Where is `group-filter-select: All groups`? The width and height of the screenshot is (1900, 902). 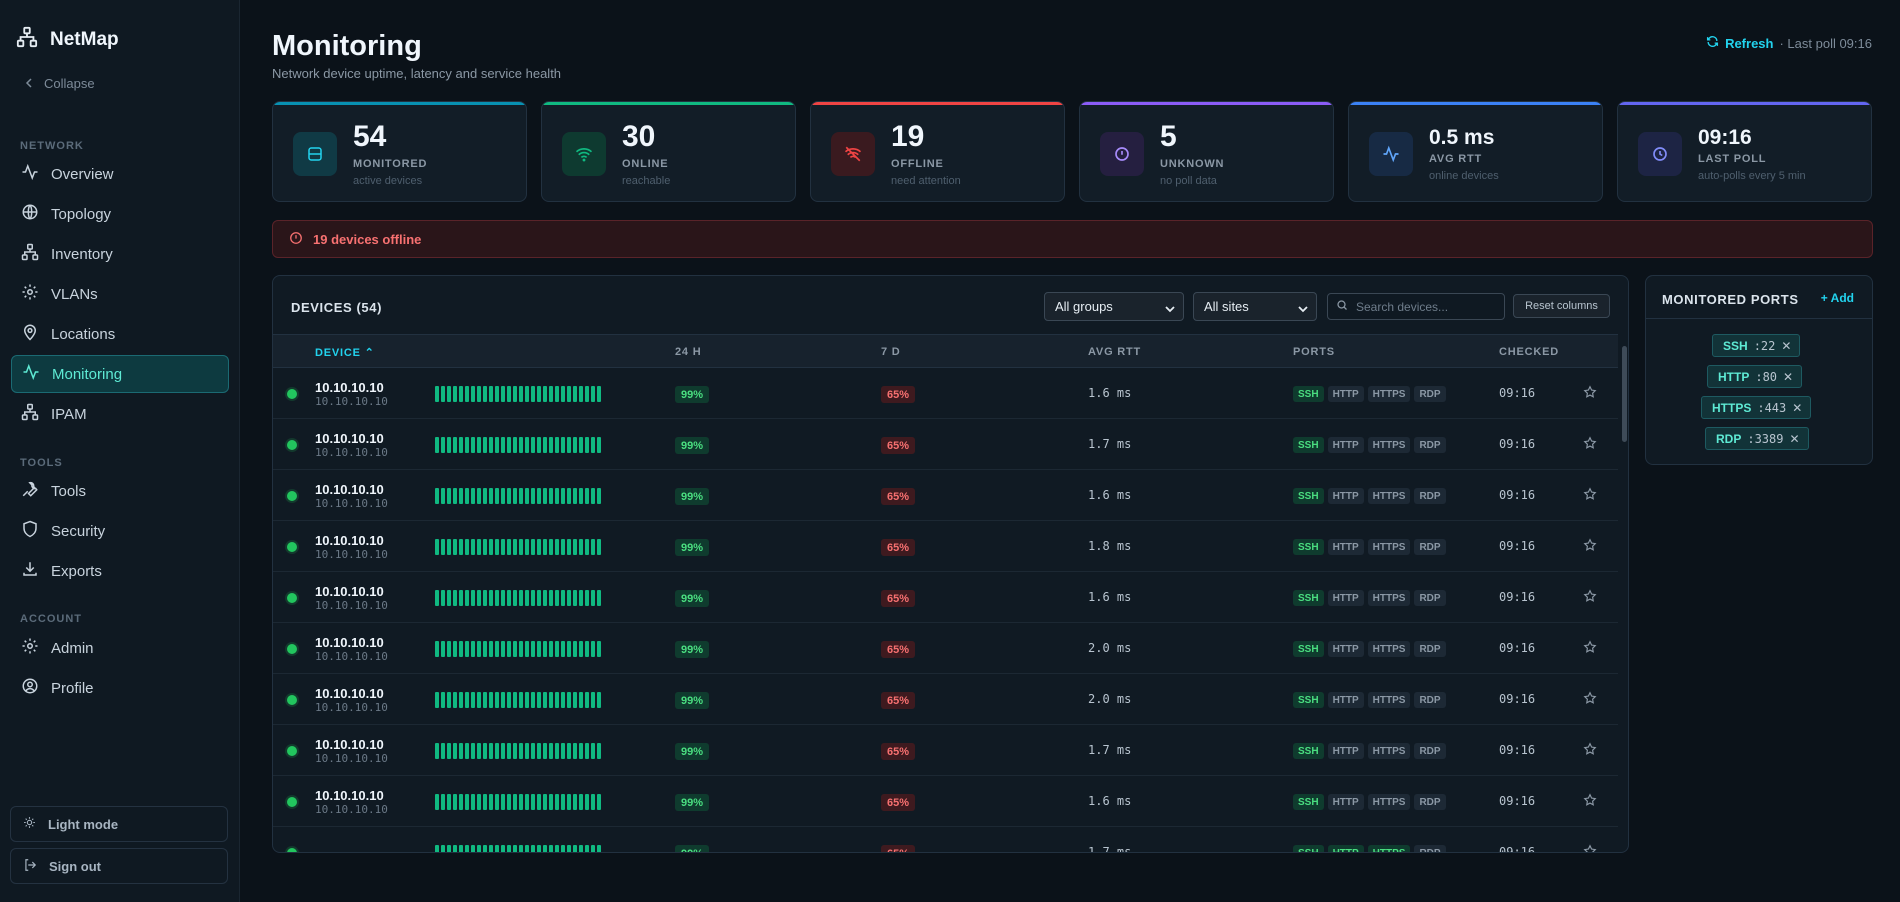 group-filter-select: All groups is located at coordinates (1114, 306).